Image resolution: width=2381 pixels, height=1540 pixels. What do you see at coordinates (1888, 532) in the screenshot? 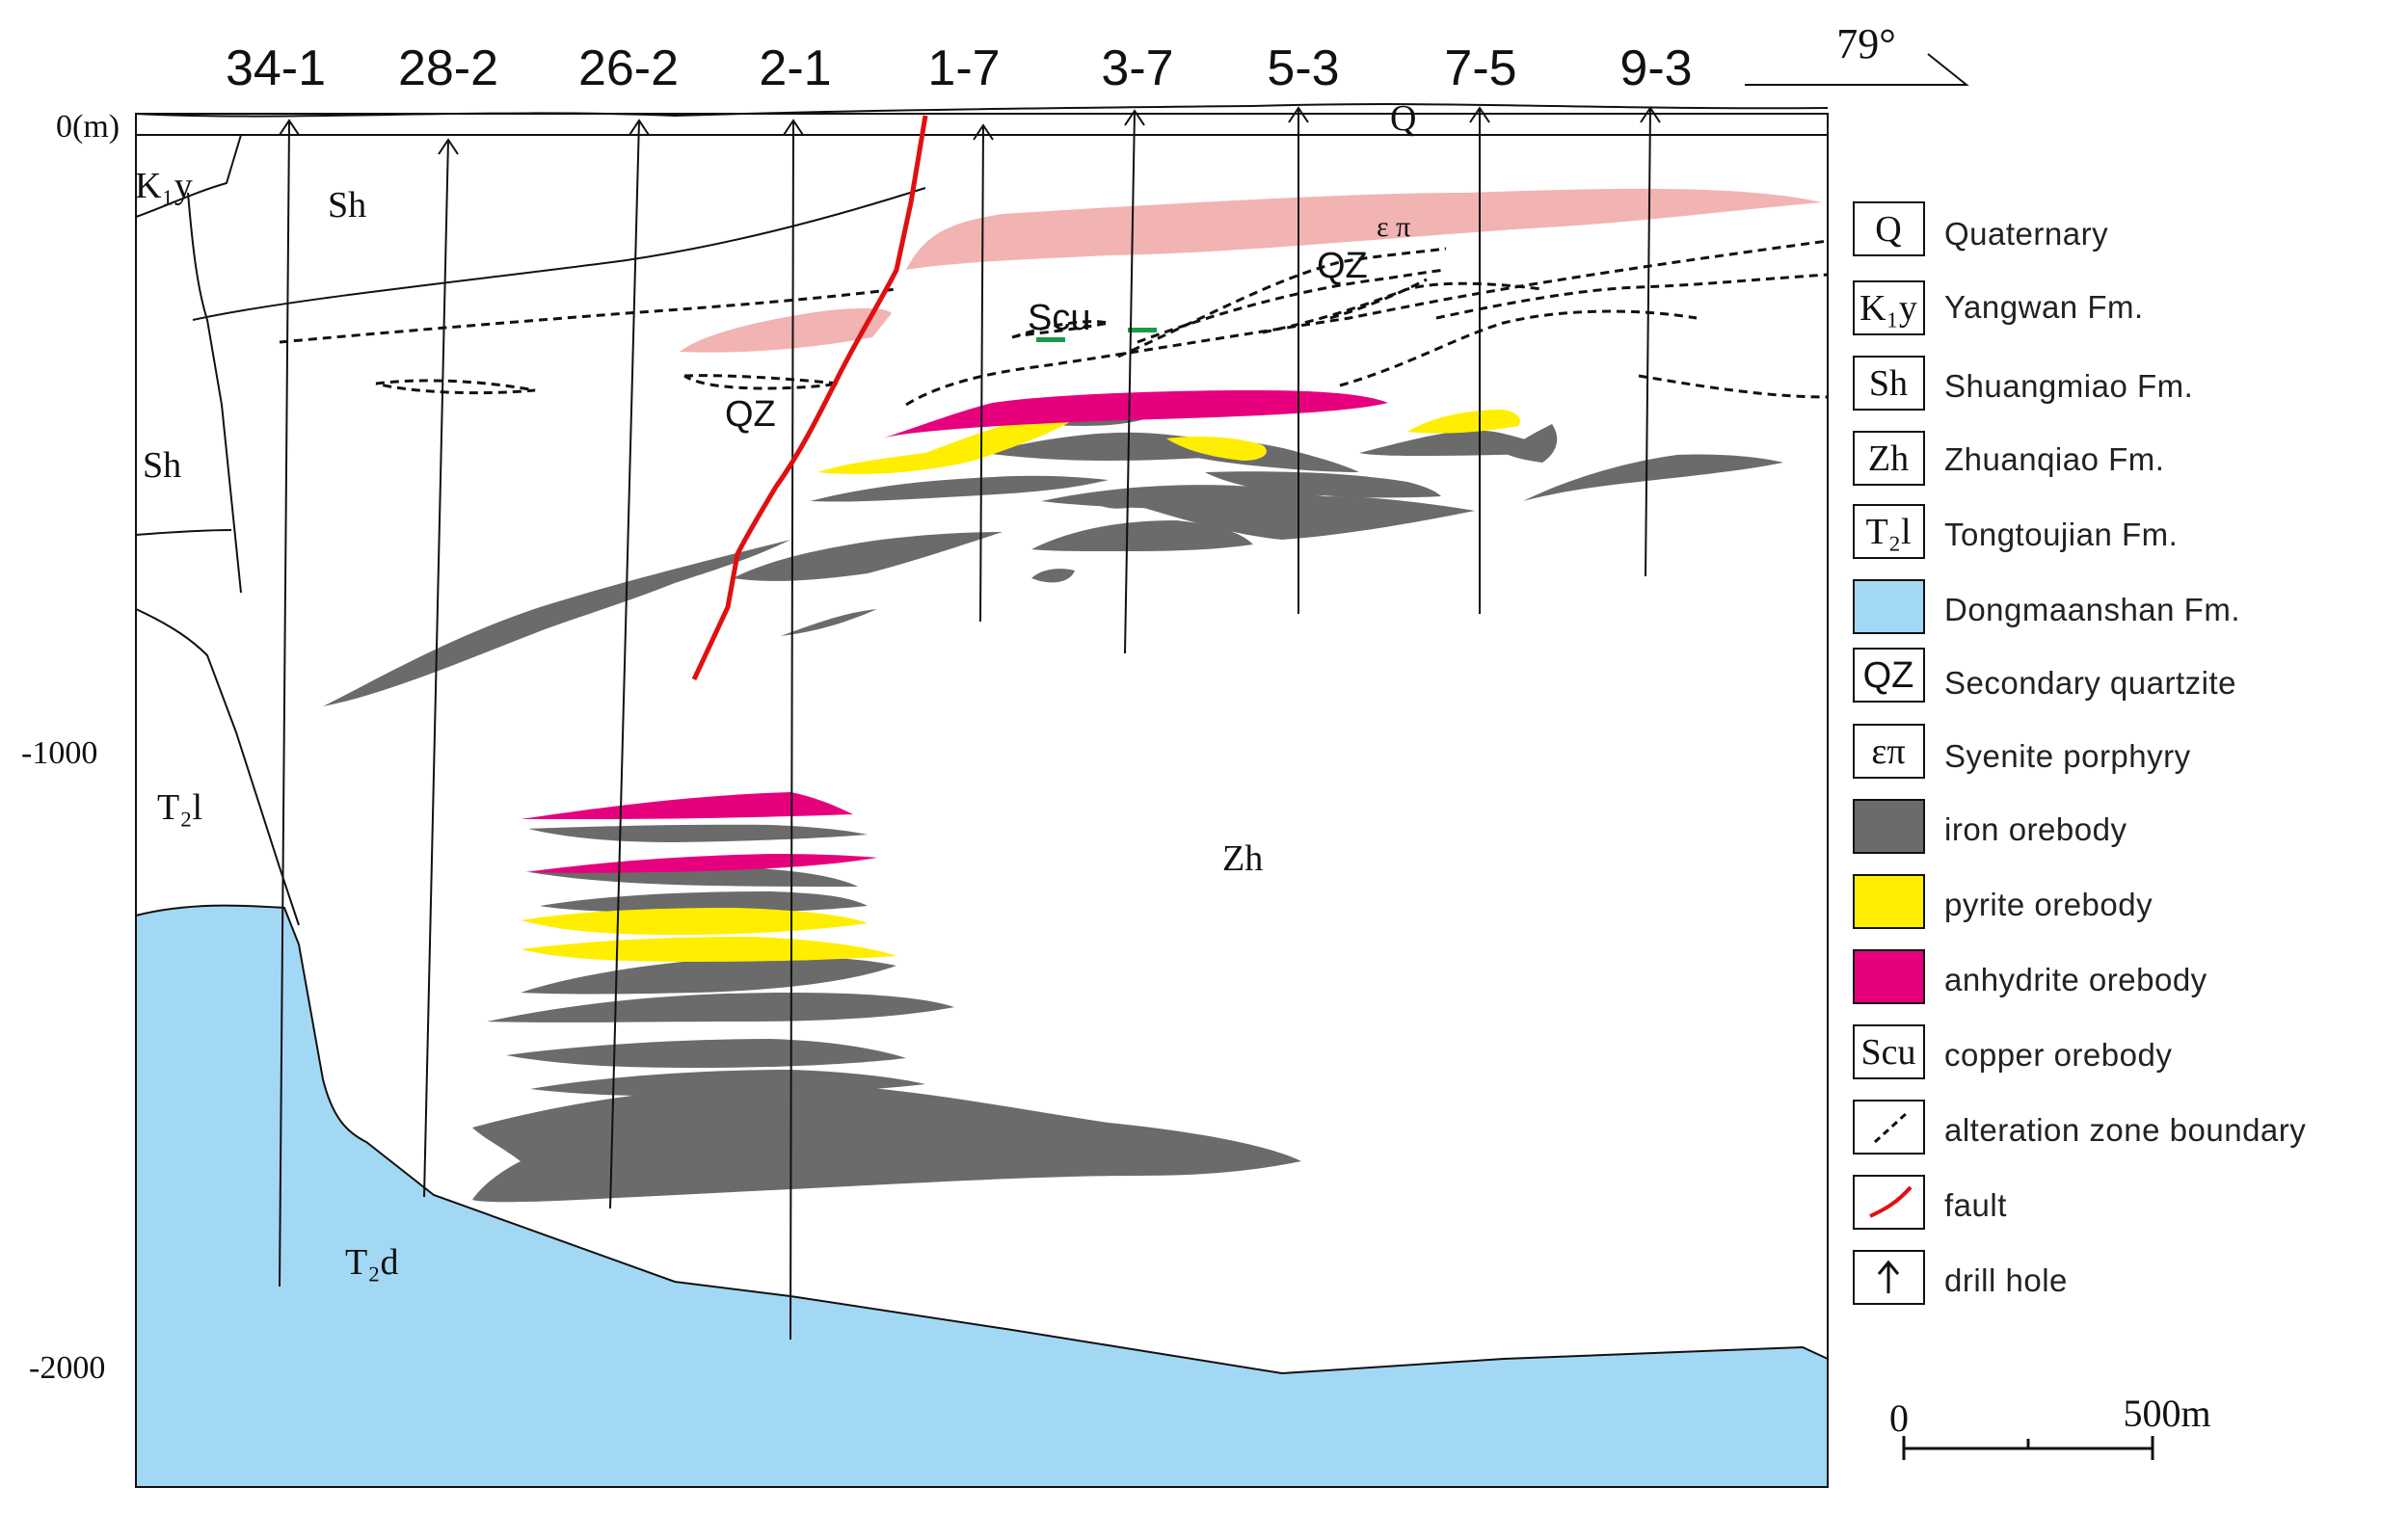
I see `legend-symbol: T₂l` at bounding box center [1888, 532].